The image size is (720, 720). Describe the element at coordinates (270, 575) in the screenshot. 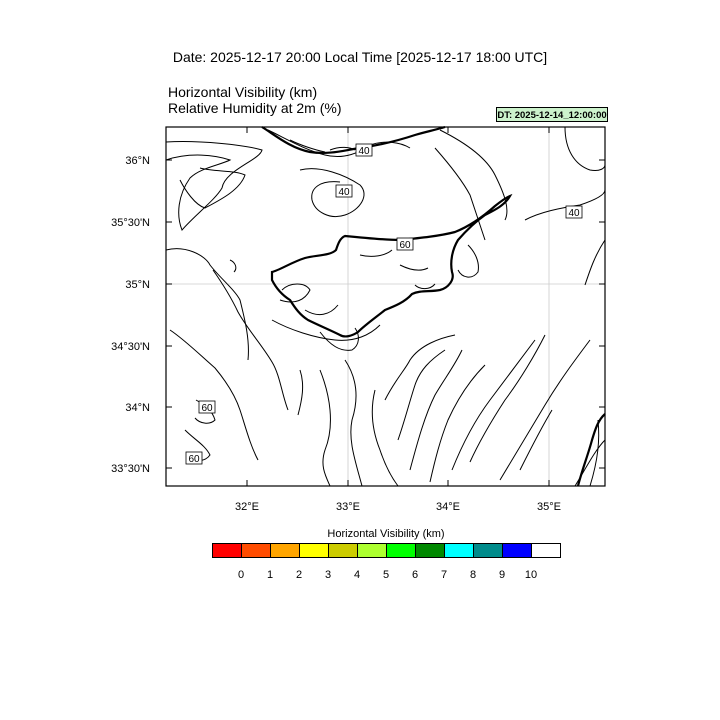

I see `colorbar-tick-label: 1` at that location.